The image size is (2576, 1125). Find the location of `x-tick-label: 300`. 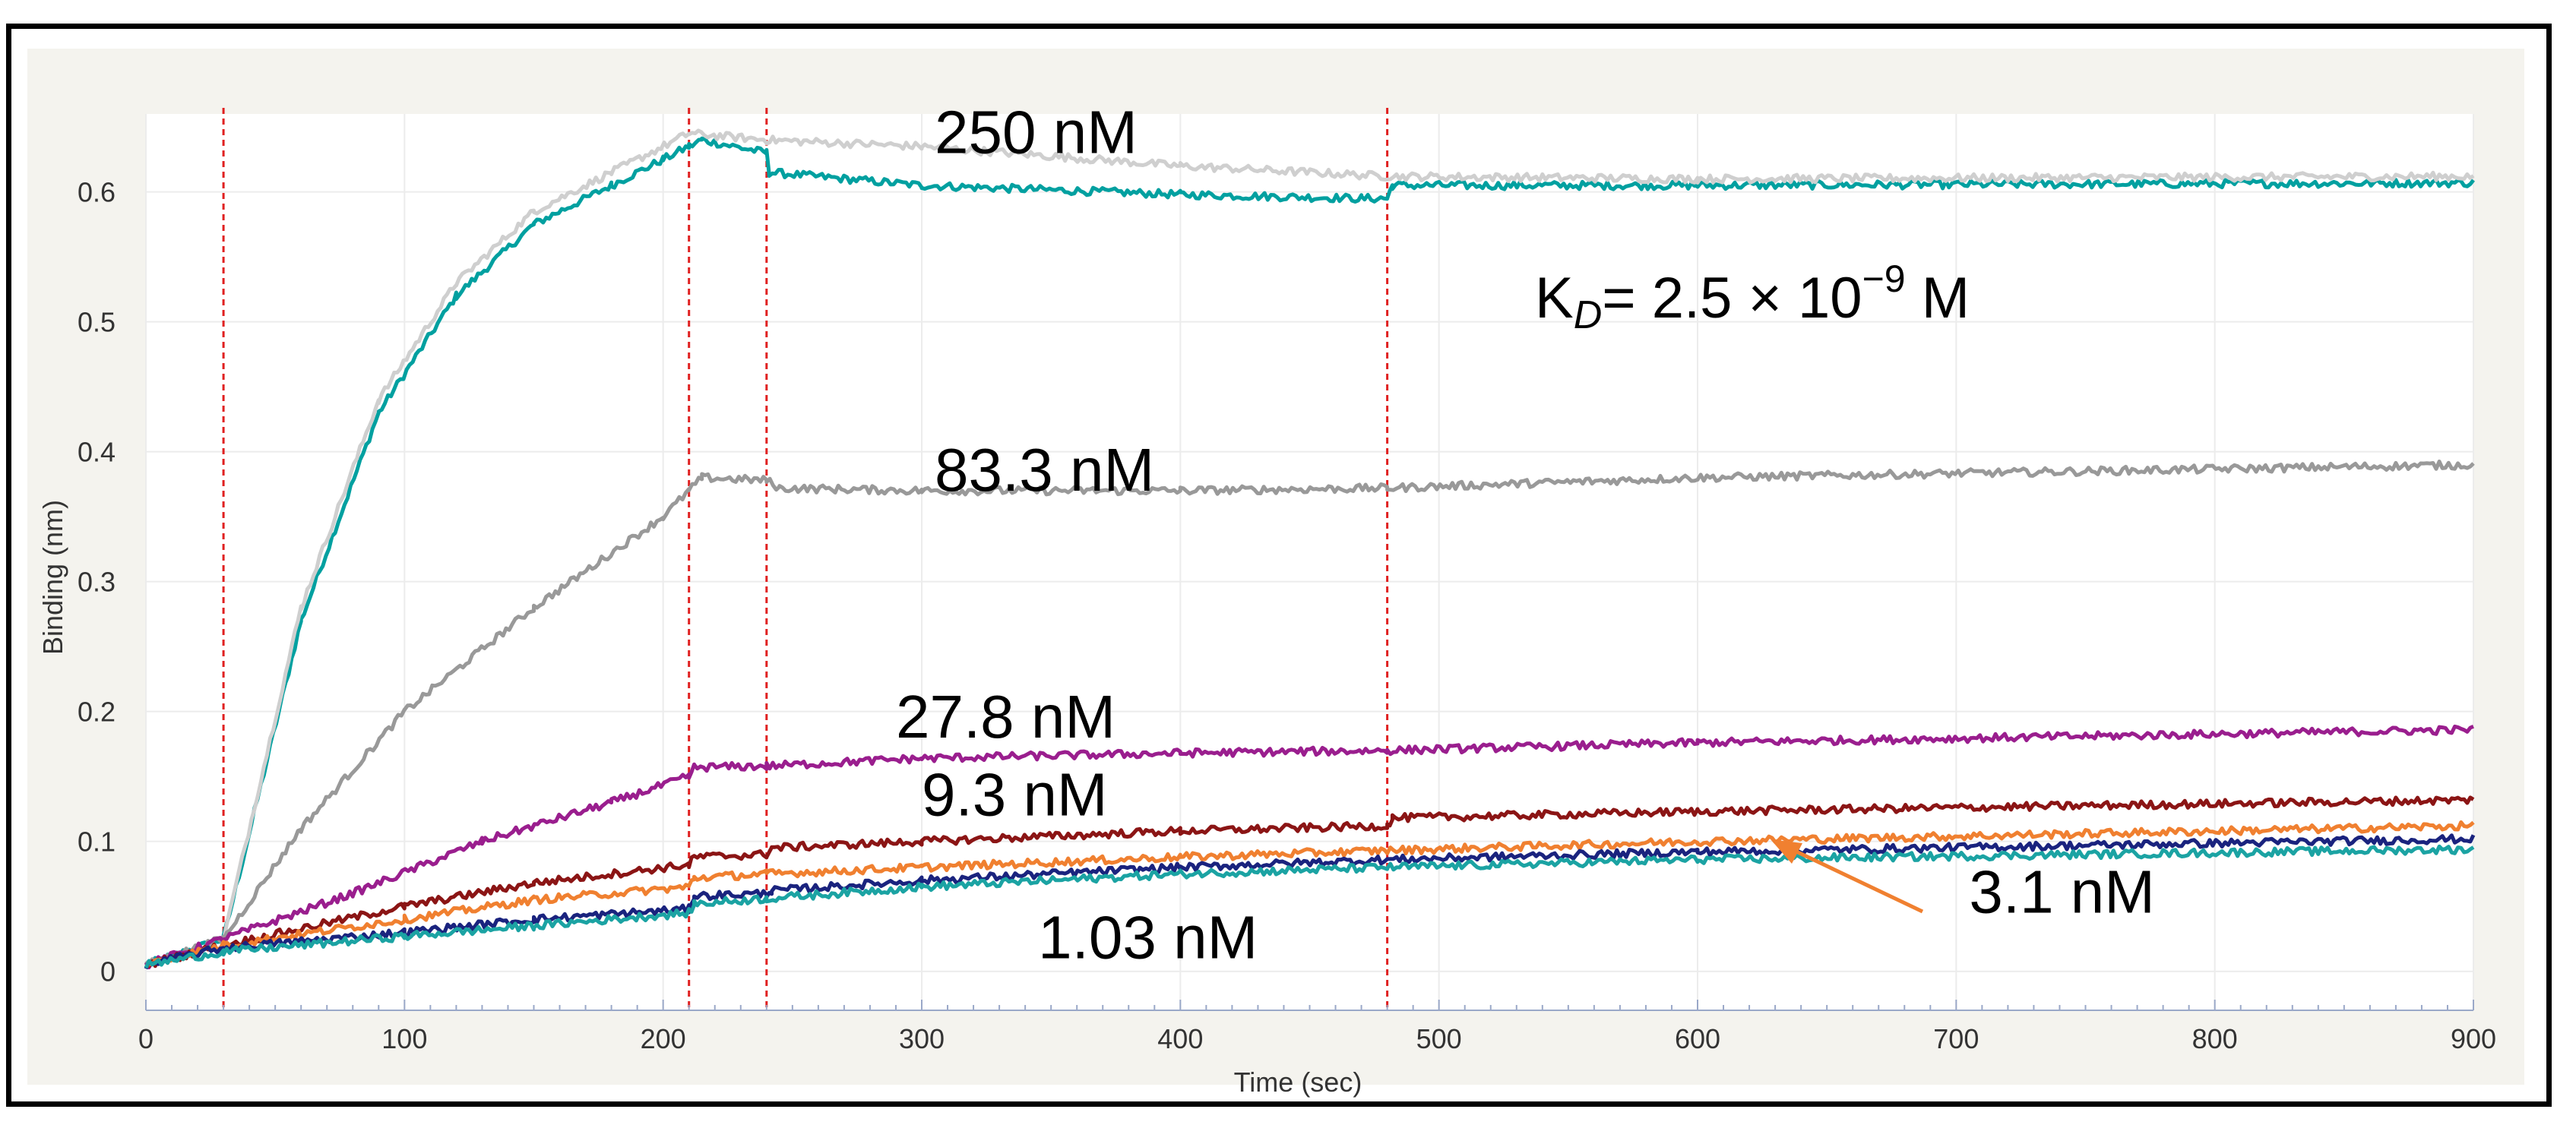

x-tick-label: 300 is located at coordinates (922, 1038).